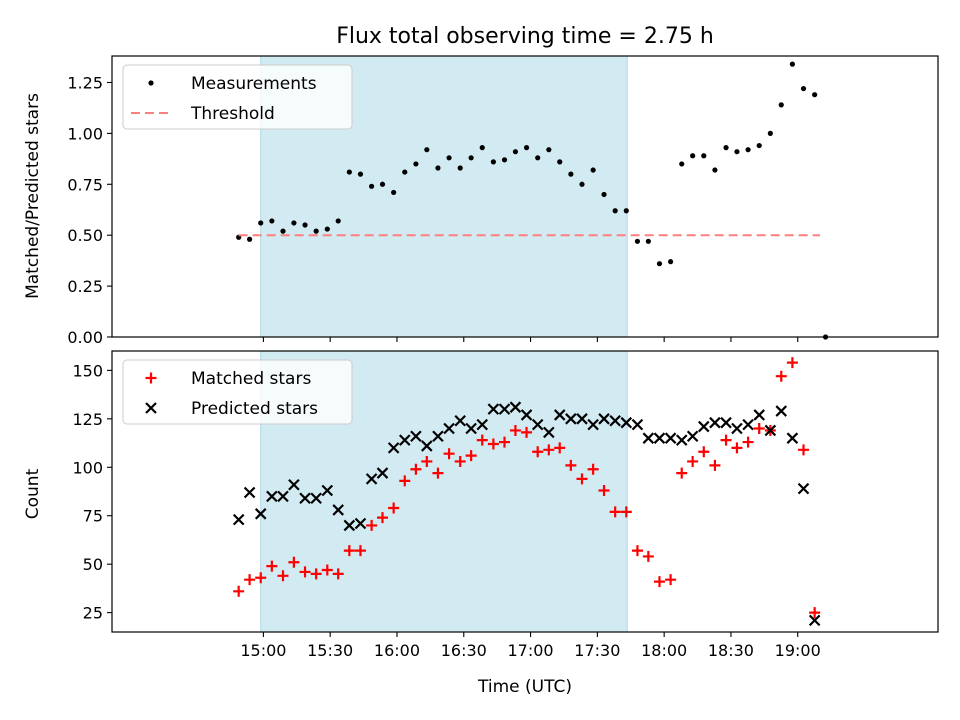  Describe the element at coordinates (151, 83) in the screenshot. I see `legend-marker-dot` at that location.